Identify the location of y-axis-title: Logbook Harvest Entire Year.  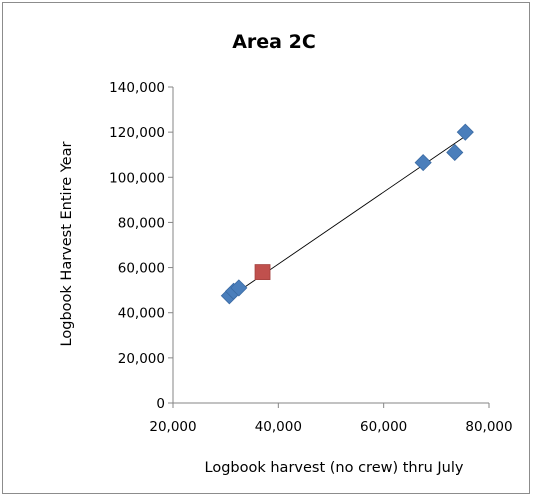
(67, 244).